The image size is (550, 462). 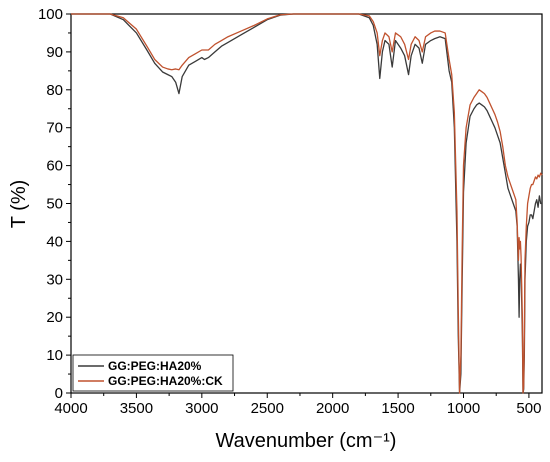 What do you see at coordinates (165, 381) in the screenshot?
I see `legend-label-gg-peg-ha20-ck: GG:PEG:HA20%:CK` at bounding box center [165, 381].